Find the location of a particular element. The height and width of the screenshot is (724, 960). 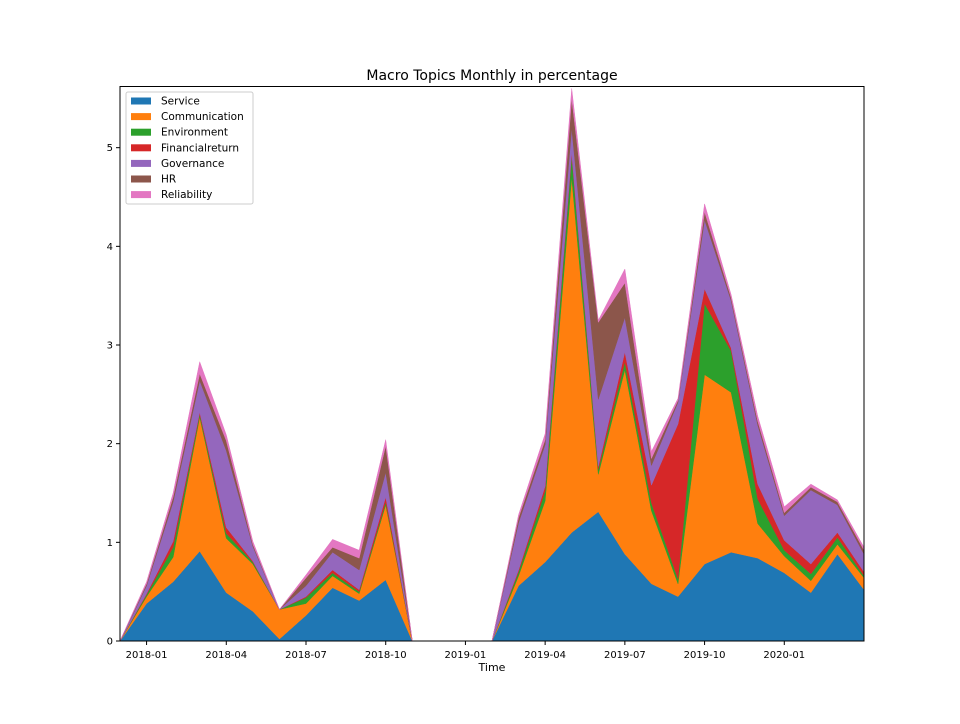

x-tick-label: 2018-04 is located at coordinates (226, 655).